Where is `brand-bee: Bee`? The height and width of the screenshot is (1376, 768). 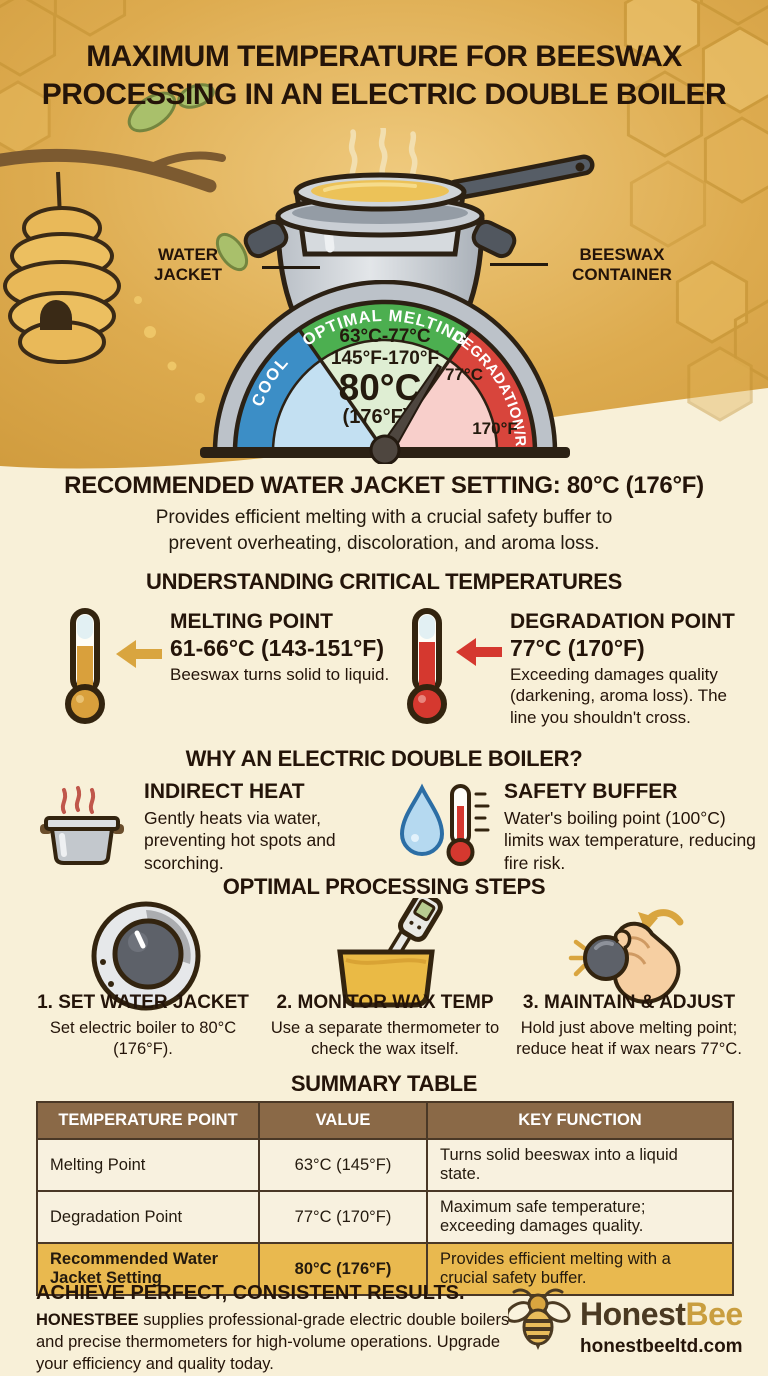
brand-bee: Bee is located at coordinates (714, 1314).